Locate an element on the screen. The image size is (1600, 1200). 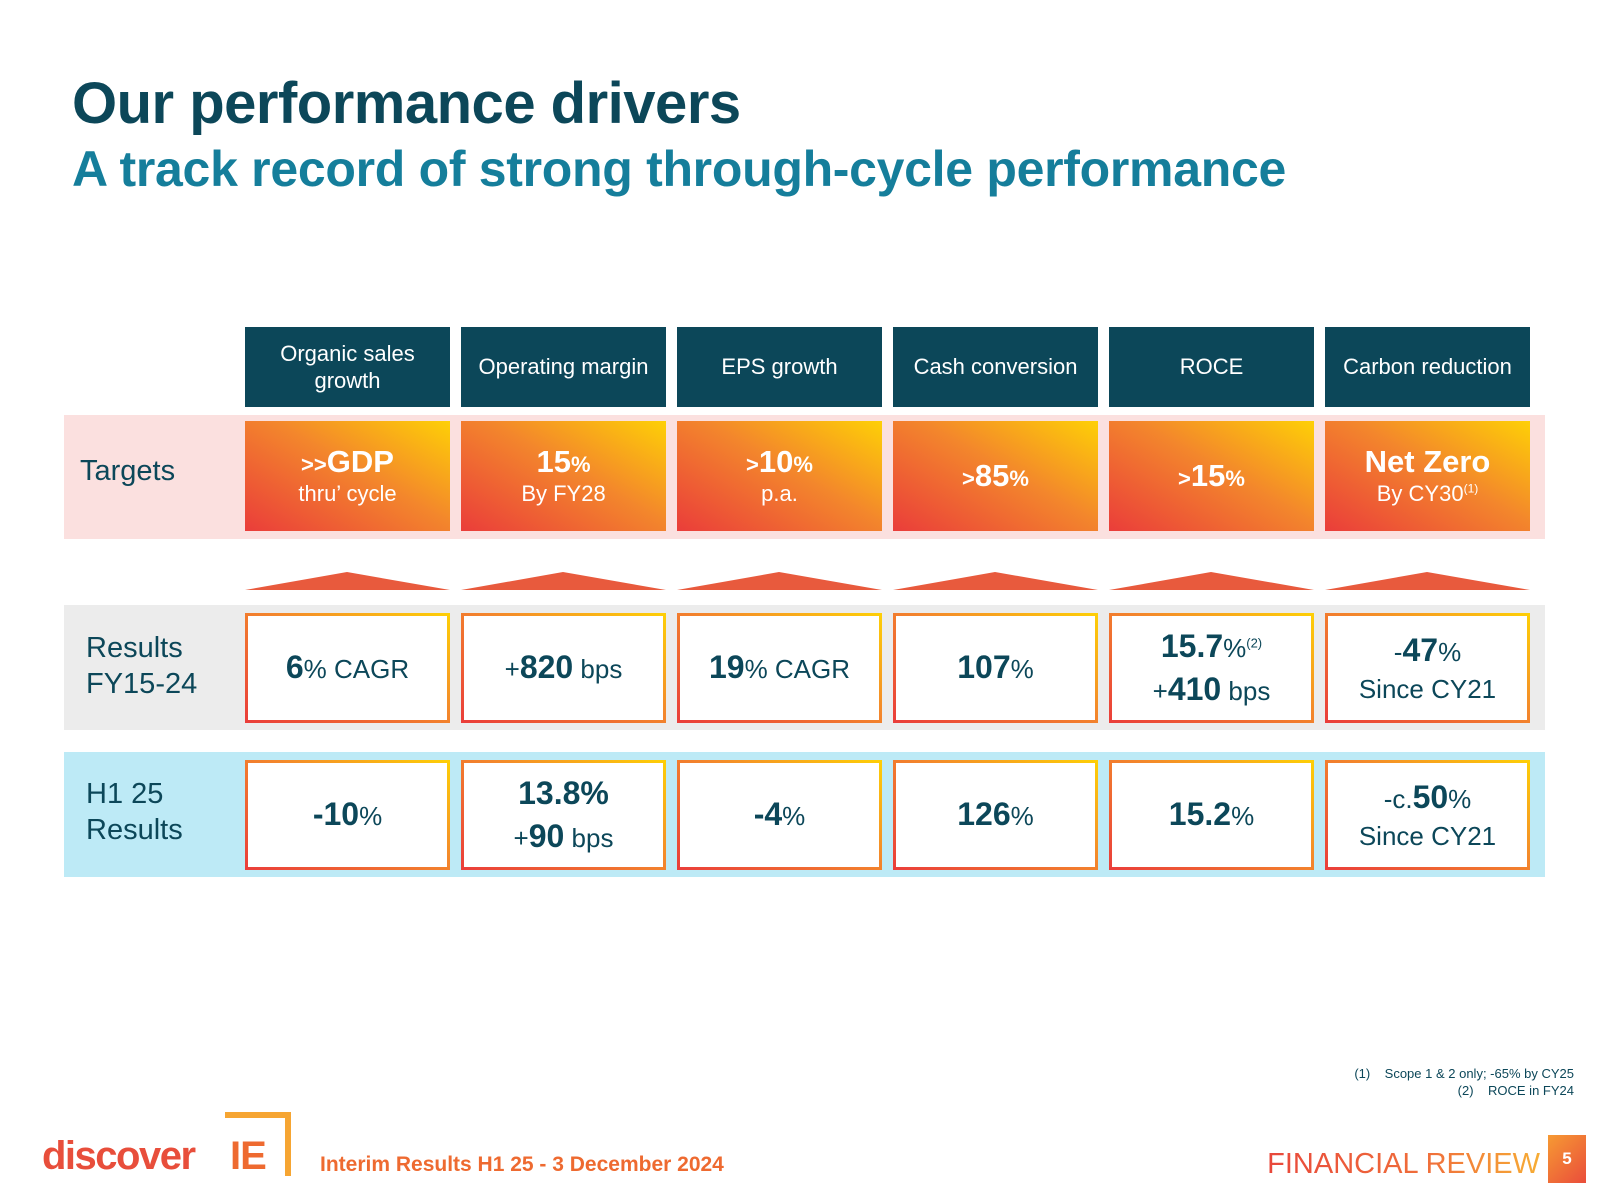
h1-result-cell: 15.2% is located at coordinates (1211, 815).